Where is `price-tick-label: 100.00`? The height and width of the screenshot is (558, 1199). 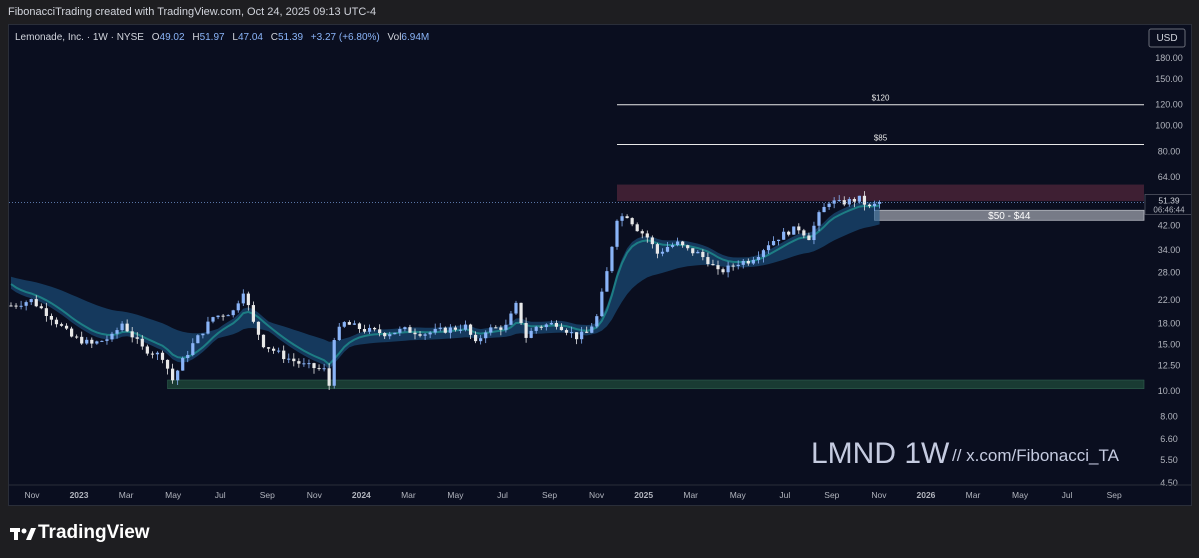 price-tick-label: 100.00 is located at coordinates (1169, 126).